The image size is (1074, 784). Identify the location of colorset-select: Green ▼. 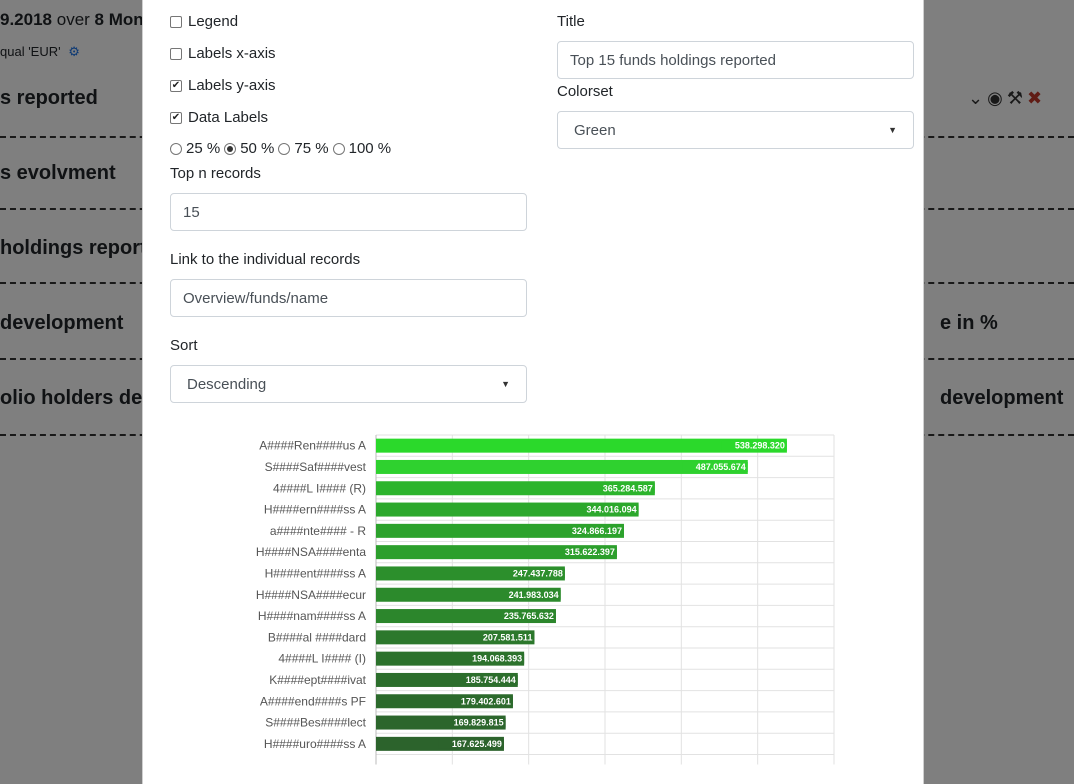
(735, 130).